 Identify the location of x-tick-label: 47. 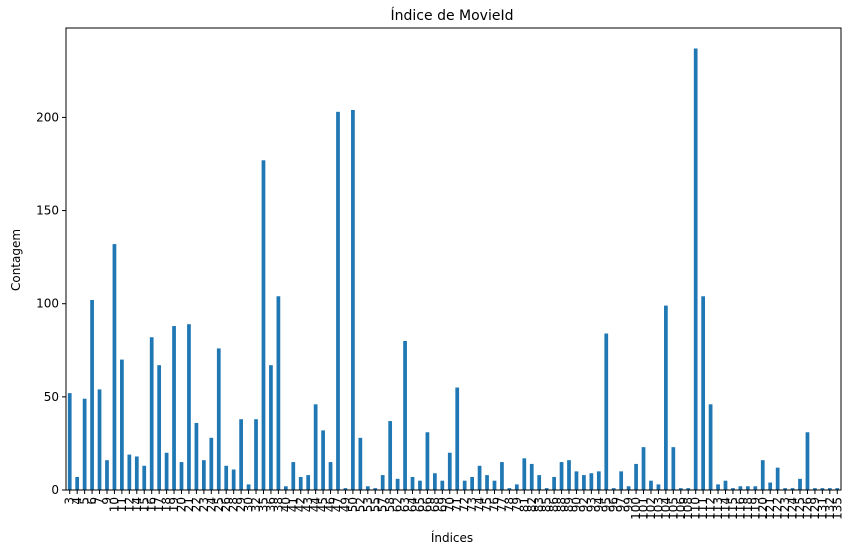
(338, 504).